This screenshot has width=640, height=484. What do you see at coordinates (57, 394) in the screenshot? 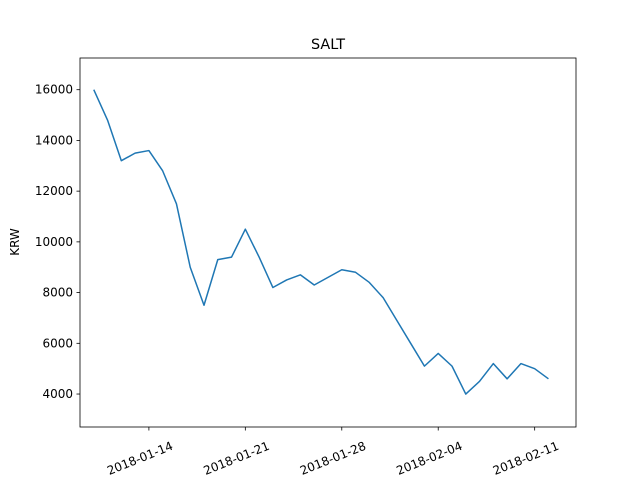
I see `y-tick-label: 4000` at bounding box center [57, 394].